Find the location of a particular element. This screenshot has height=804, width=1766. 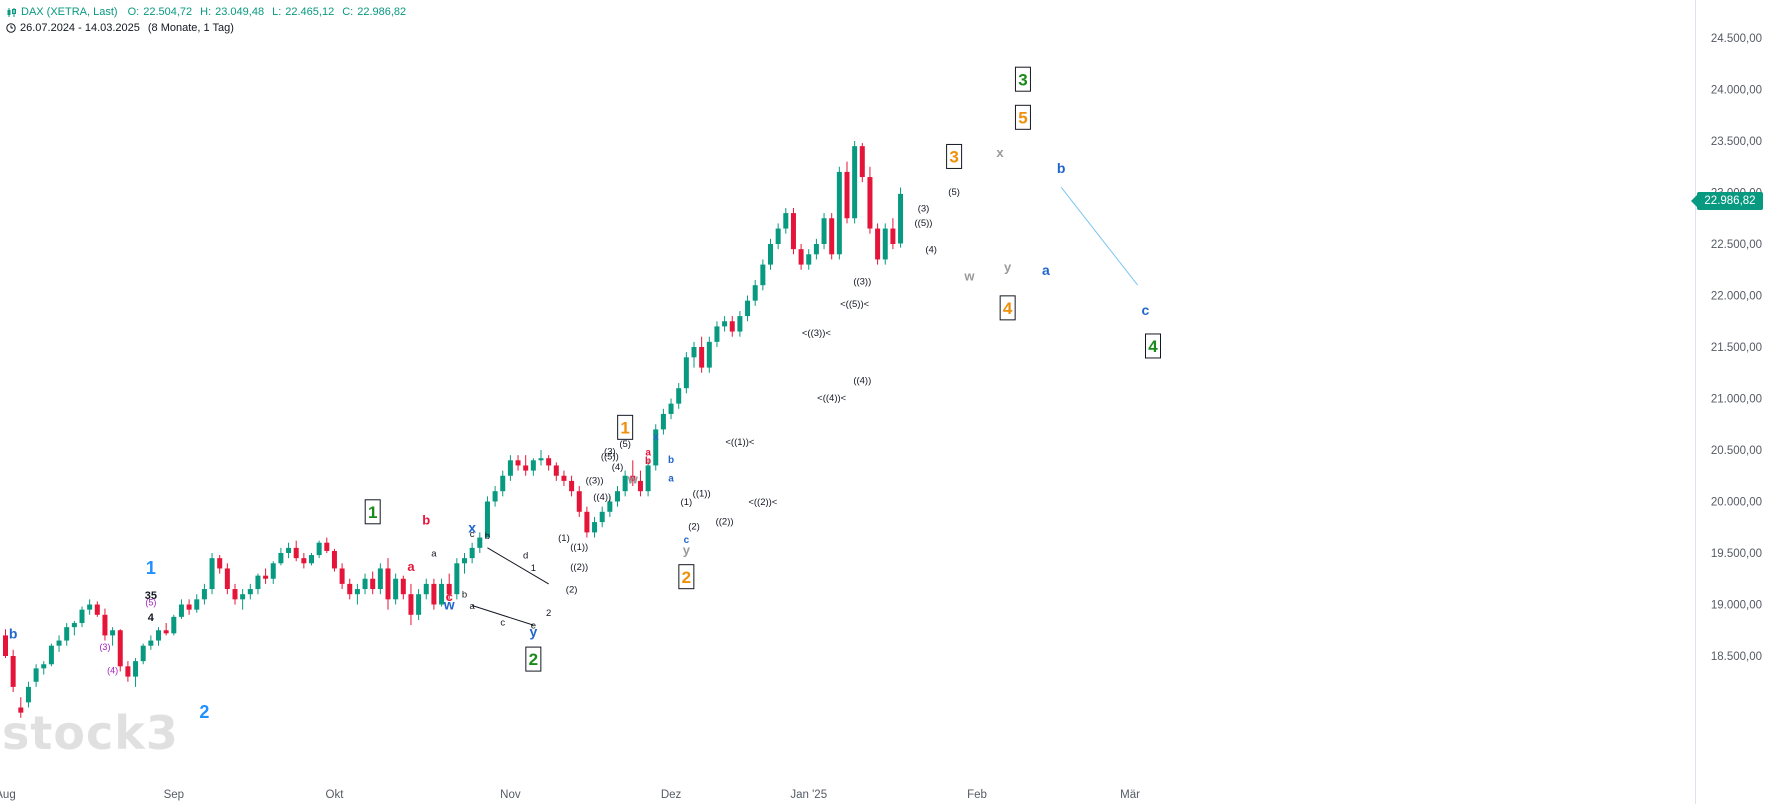

high-label: H: is located at coordinates (206, 12).